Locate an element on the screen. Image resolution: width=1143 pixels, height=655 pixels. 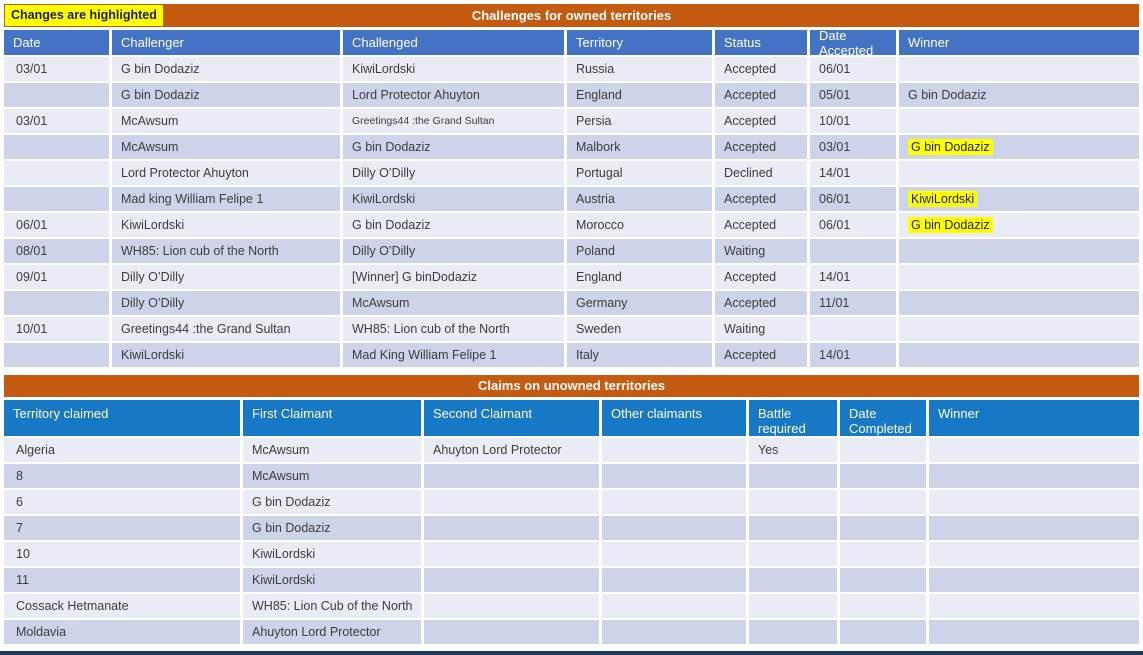
cell-text: G bin Dodaziz is located at coordinates (160, 69).